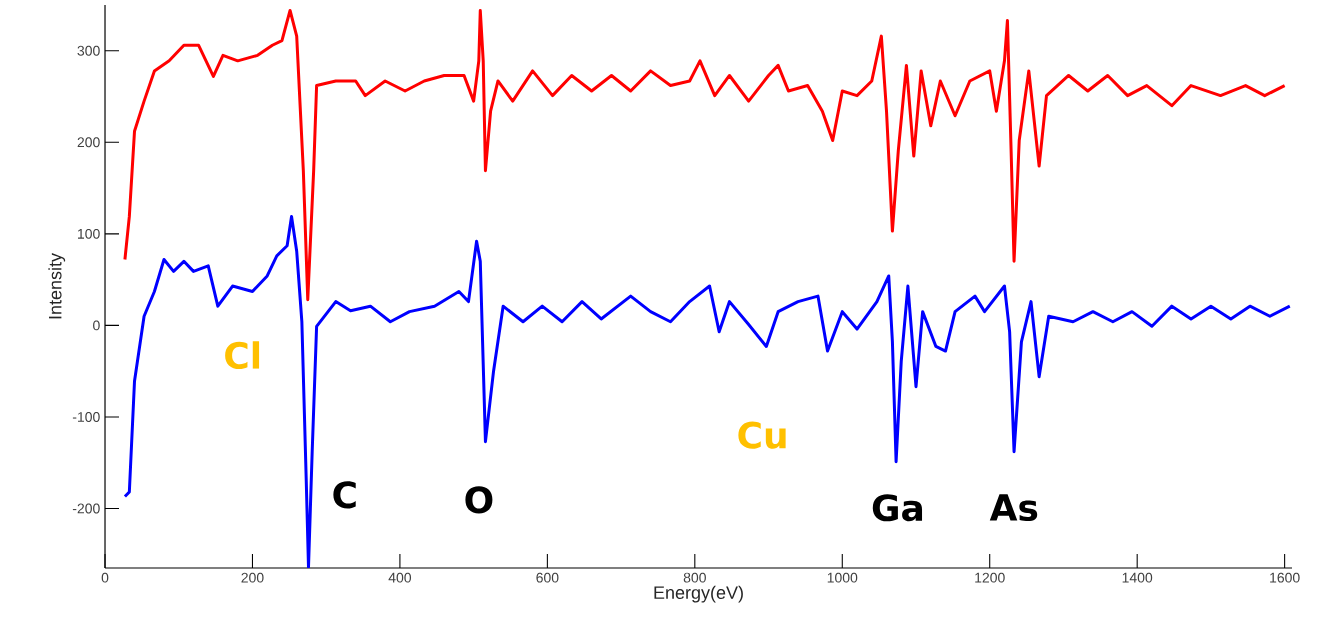  What do you see at coordinates (1285, 577) in the screenshot?
I see `x-tick-label: 1600` at bounding box center [1285, 577].